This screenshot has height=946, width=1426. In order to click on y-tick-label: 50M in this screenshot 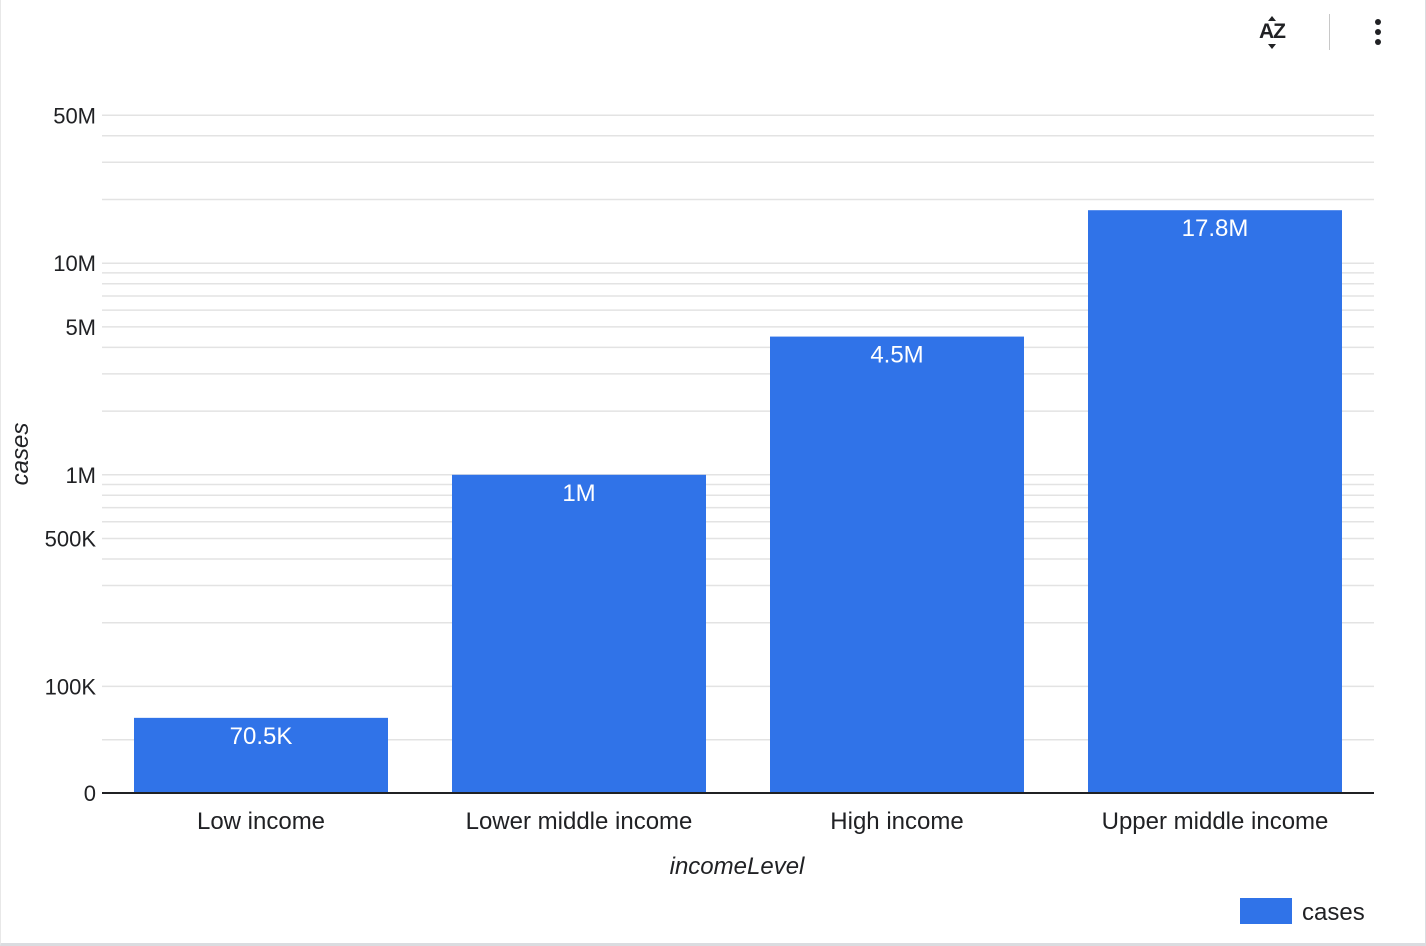, I will do `click(74, 115)`.